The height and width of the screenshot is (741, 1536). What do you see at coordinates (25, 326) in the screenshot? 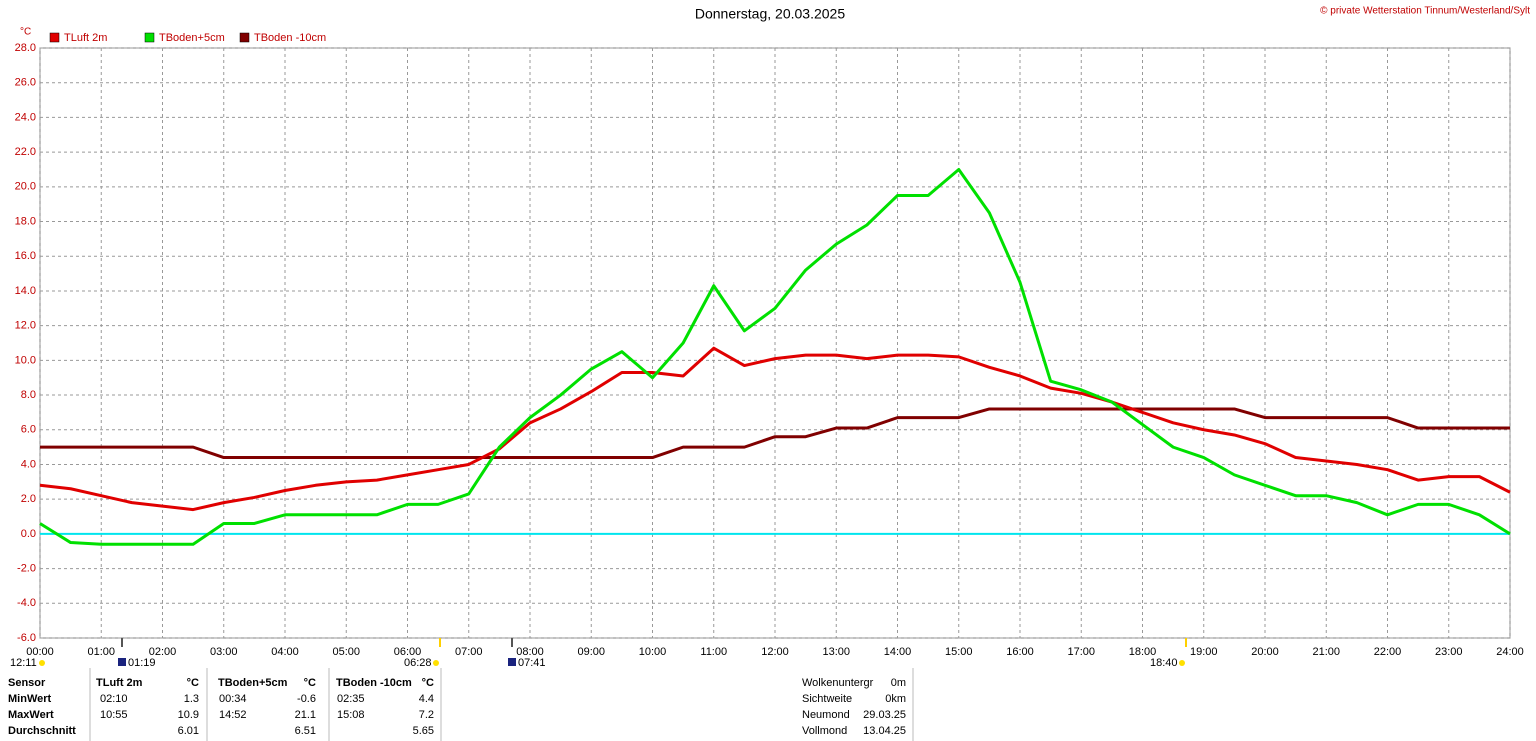
I see `y-tick-label: 12.0` at bounding box center [25, 326].